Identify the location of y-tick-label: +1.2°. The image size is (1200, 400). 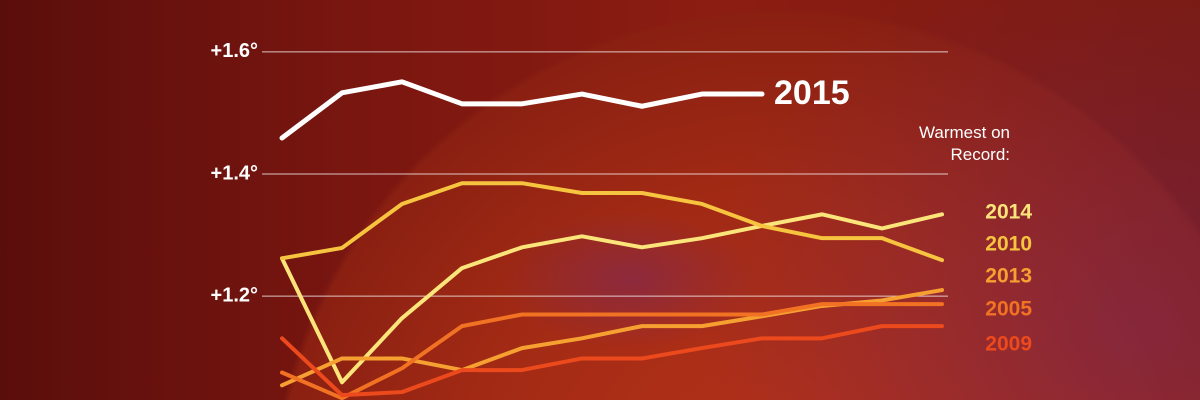
(234, 295).